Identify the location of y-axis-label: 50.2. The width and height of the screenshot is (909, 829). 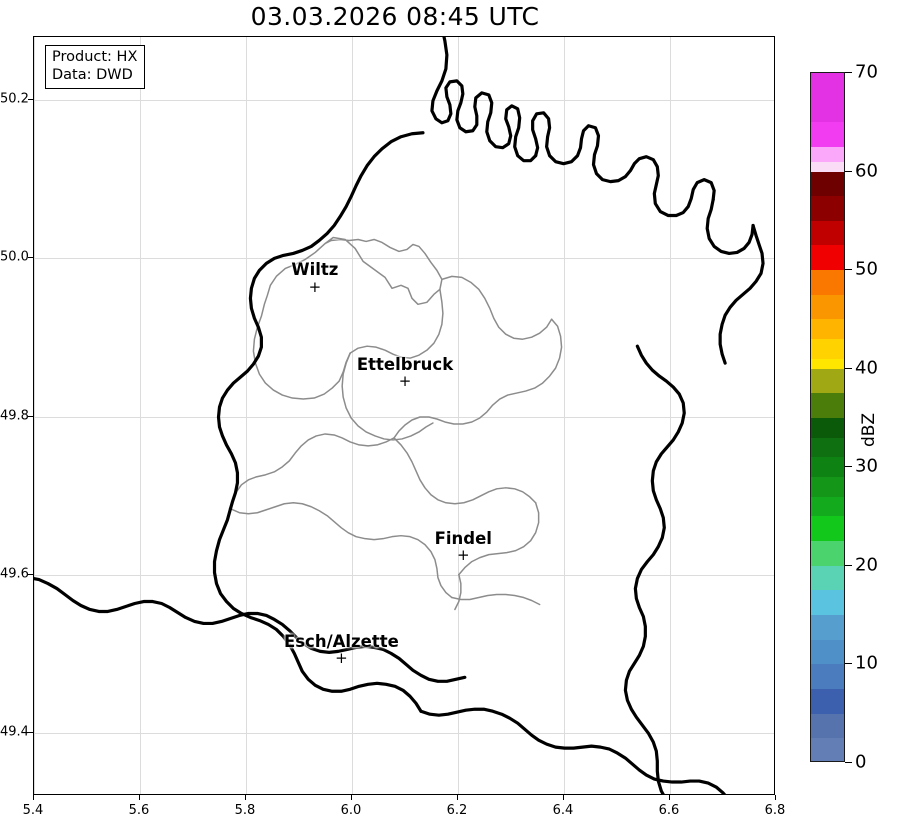
(14, 99).